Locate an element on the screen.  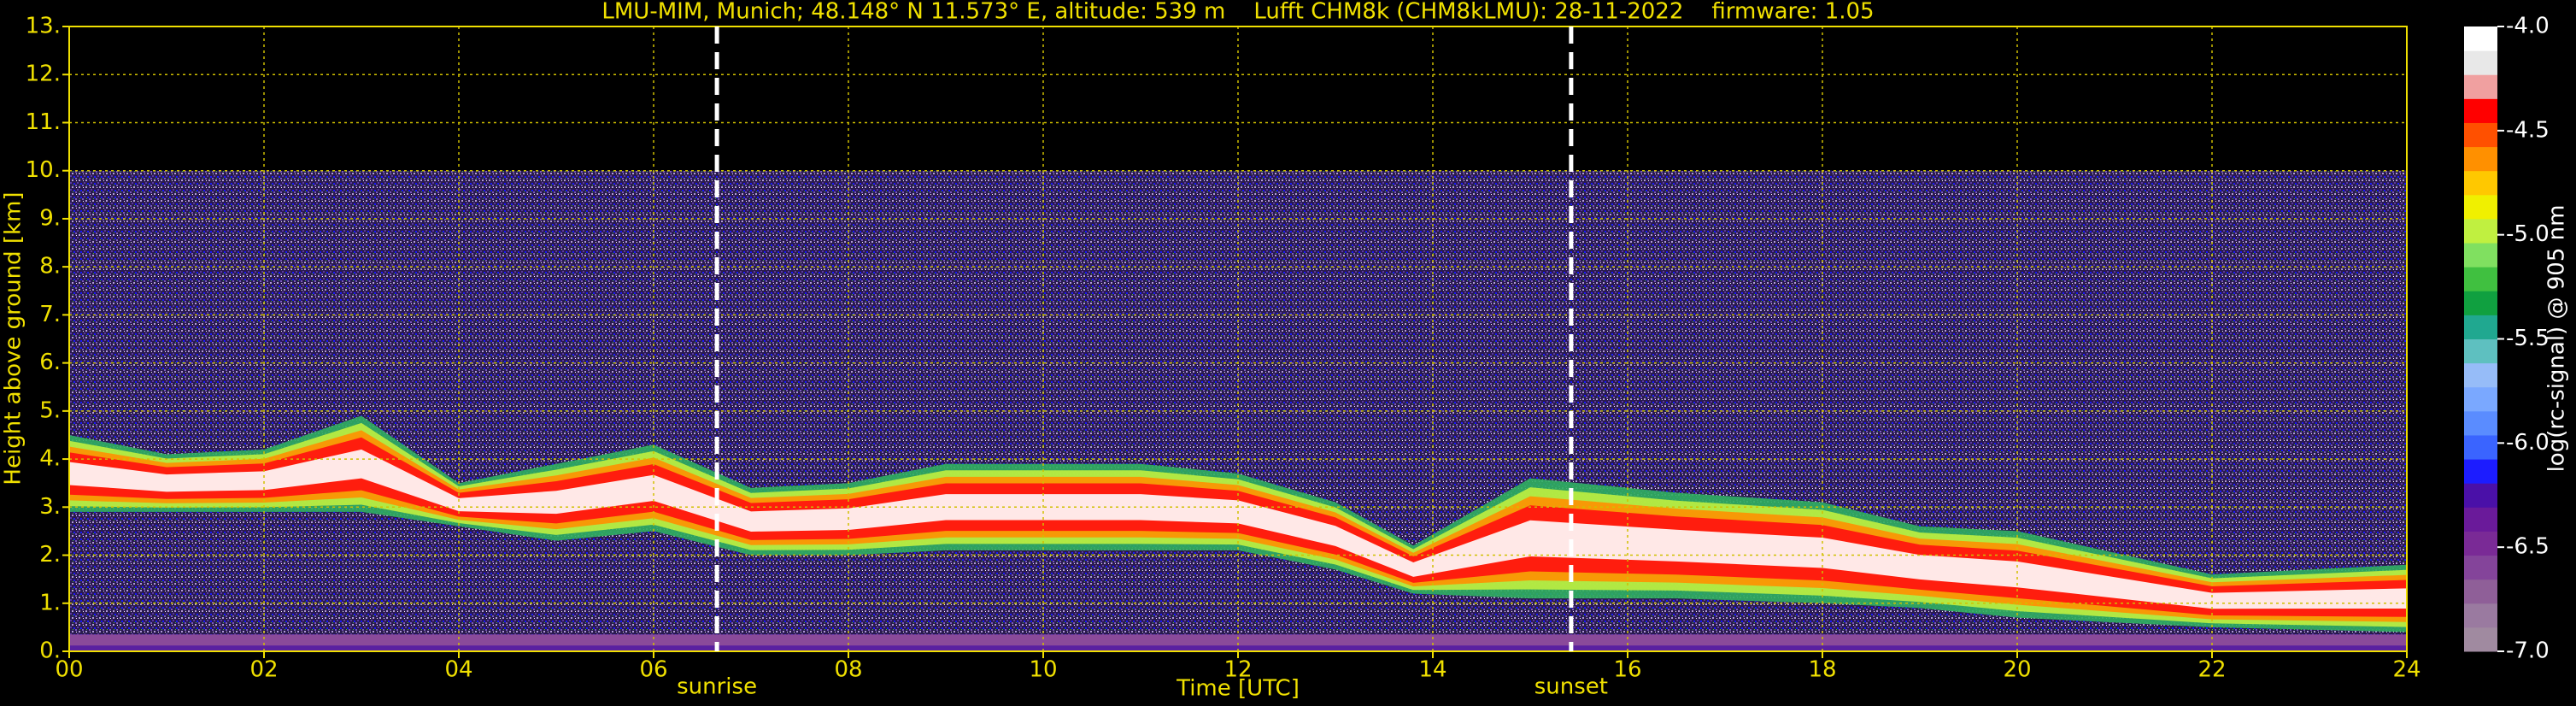
colorbar-tick-label: -7.0 is located at coordinates (2528, 651).